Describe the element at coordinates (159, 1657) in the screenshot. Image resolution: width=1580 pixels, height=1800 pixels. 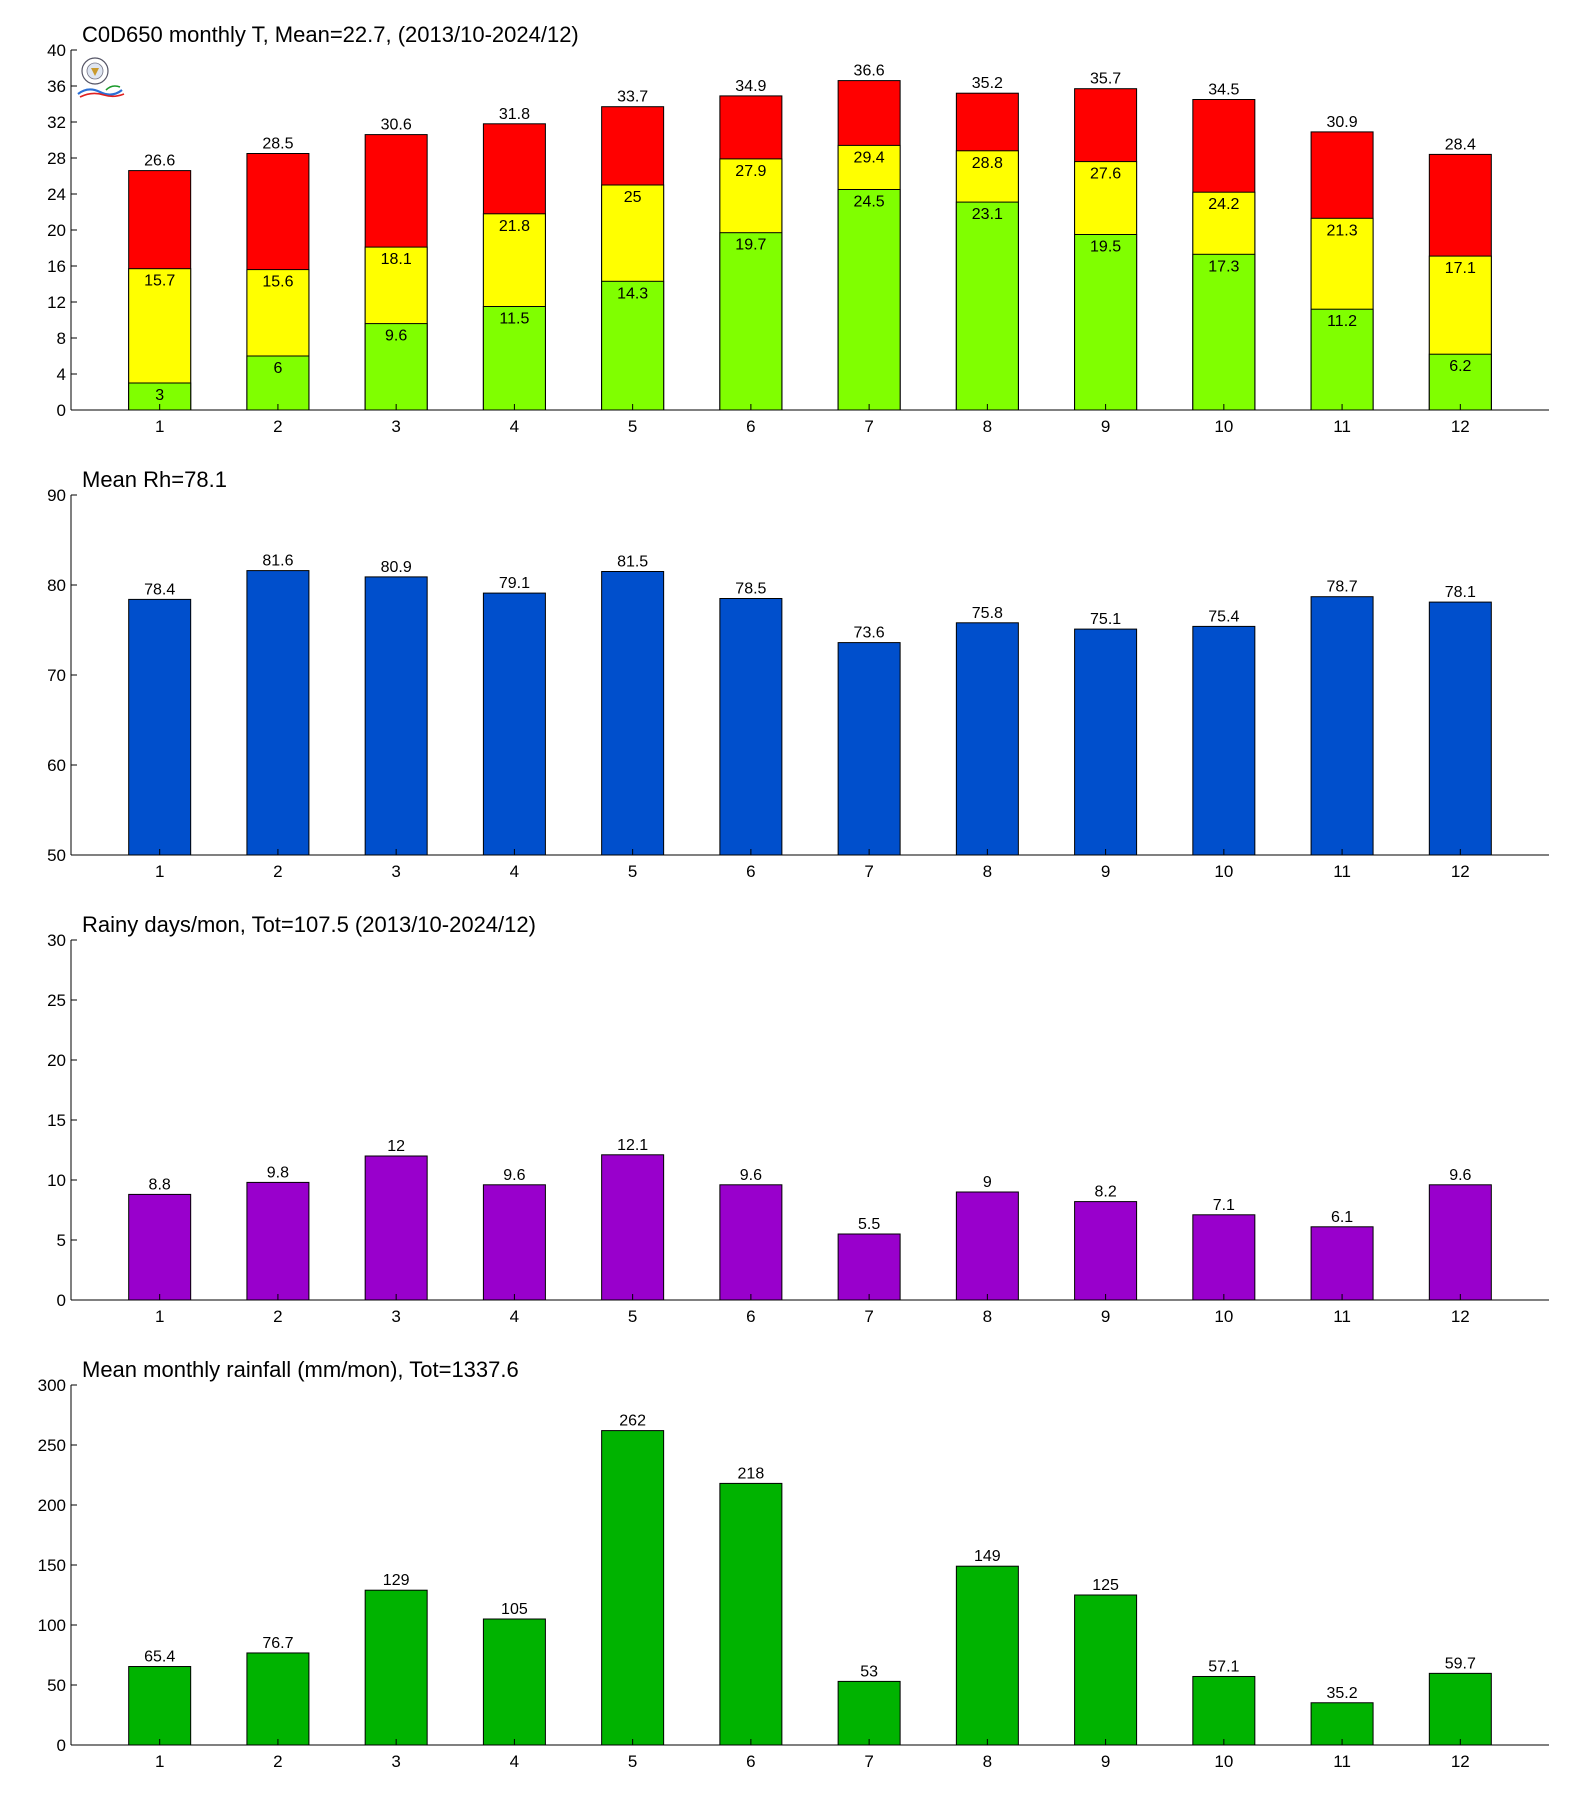
I see `data-label: 65.4` at that location.